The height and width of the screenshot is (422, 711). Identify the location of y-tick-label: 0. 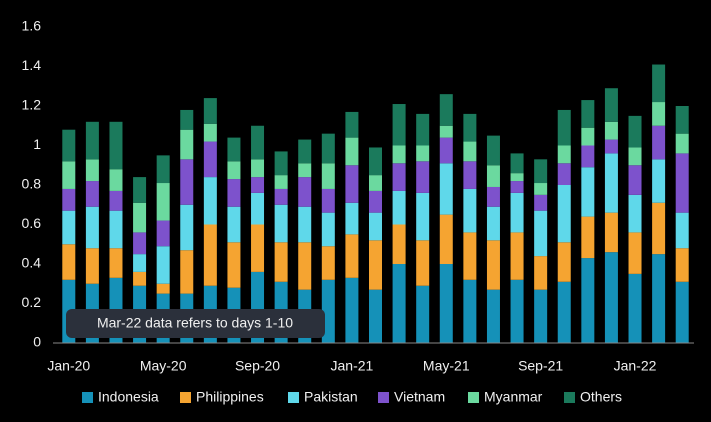
(37, 342).